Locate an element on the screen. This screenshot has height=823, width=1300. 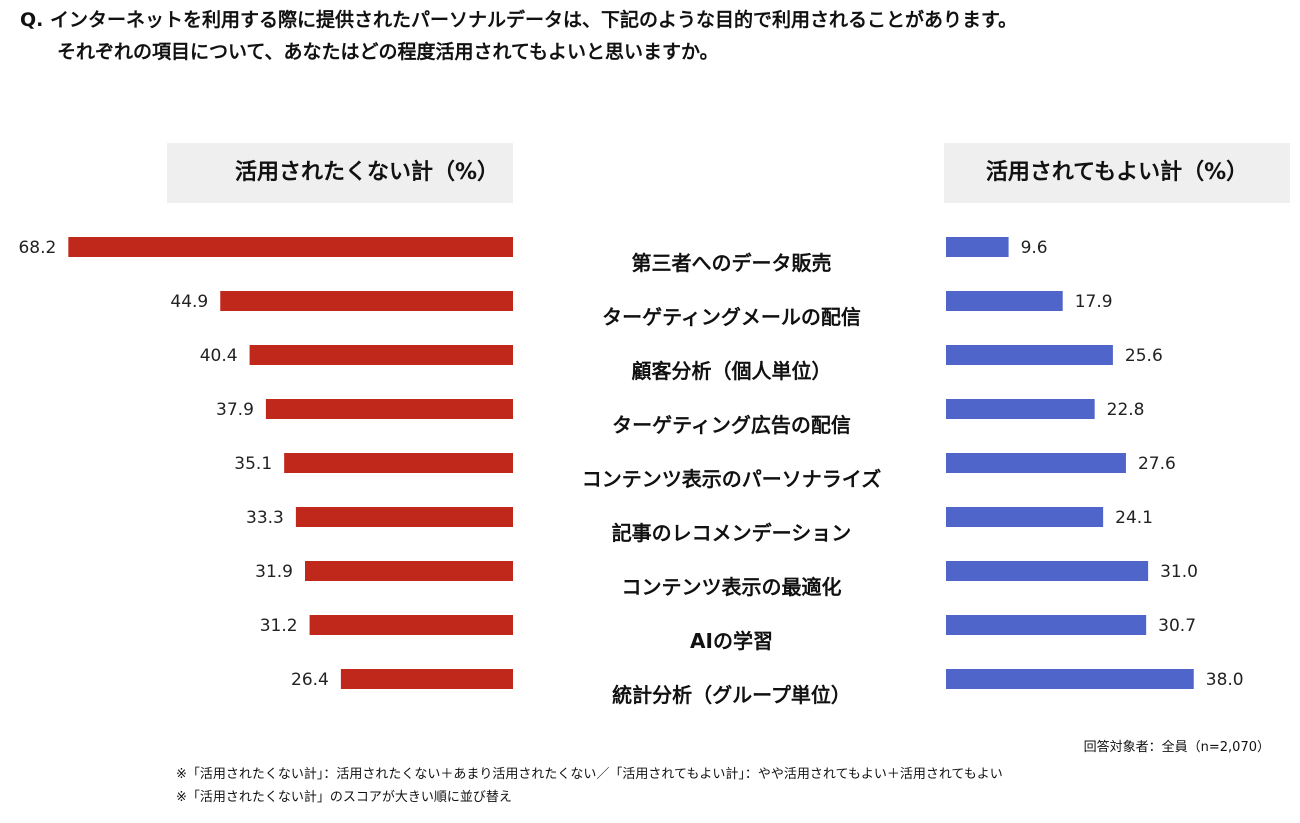
category-label: 統計分析（グループ単位） is located at coordinates (731, 695).